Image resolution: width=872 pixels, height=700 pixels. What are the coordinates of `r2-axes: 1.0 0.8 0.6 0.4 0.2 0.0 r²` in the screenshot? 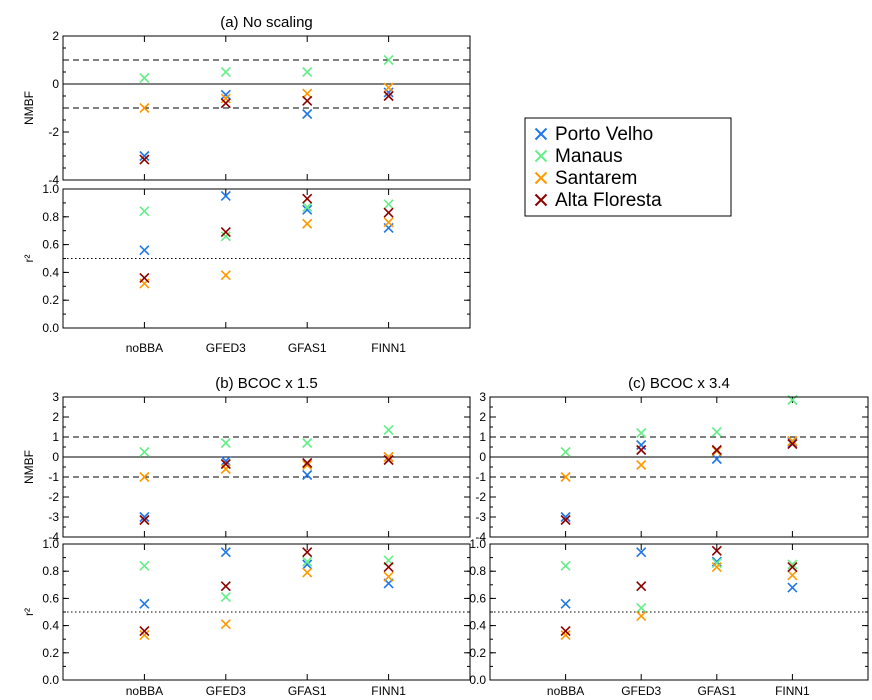 It's located at (246, 258).